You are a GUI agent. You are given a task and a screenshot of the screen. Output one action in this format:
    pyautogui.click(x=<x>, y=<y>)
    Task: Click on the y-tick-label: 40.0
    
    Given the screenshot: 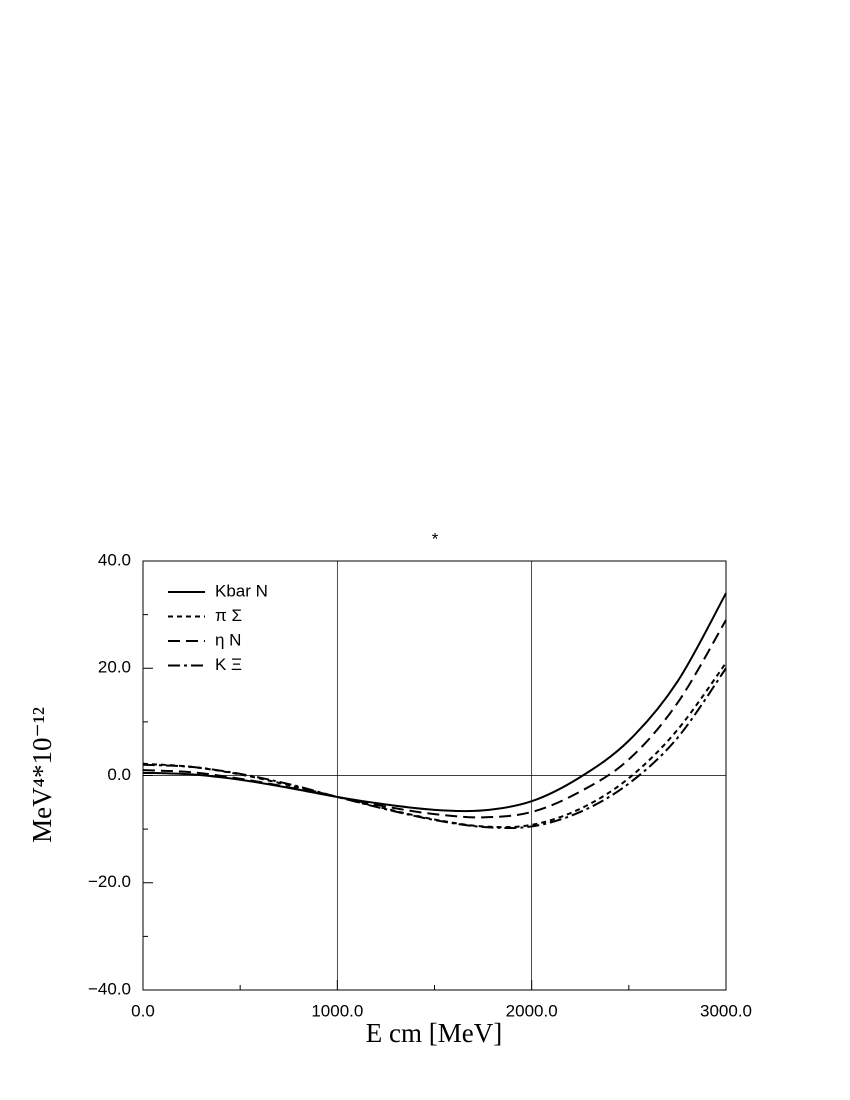 What is the action you would take?
    pyautogui.click(x=114, y=559)
    